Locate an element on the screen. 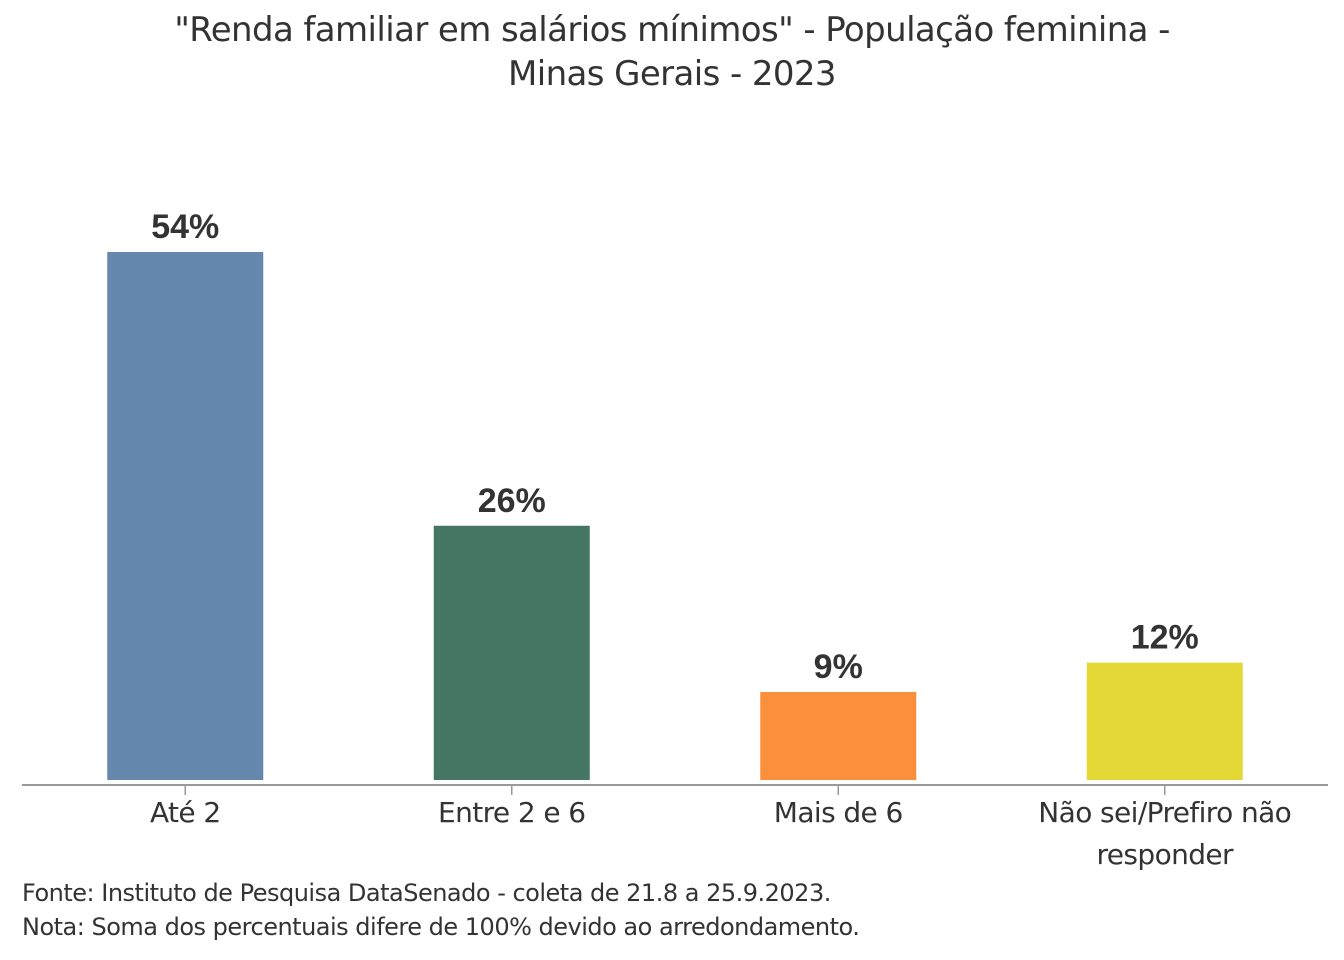 The height and width of the screenshot is (960, 1344). data-label-2: 26% is located at coordinates (512, 501).